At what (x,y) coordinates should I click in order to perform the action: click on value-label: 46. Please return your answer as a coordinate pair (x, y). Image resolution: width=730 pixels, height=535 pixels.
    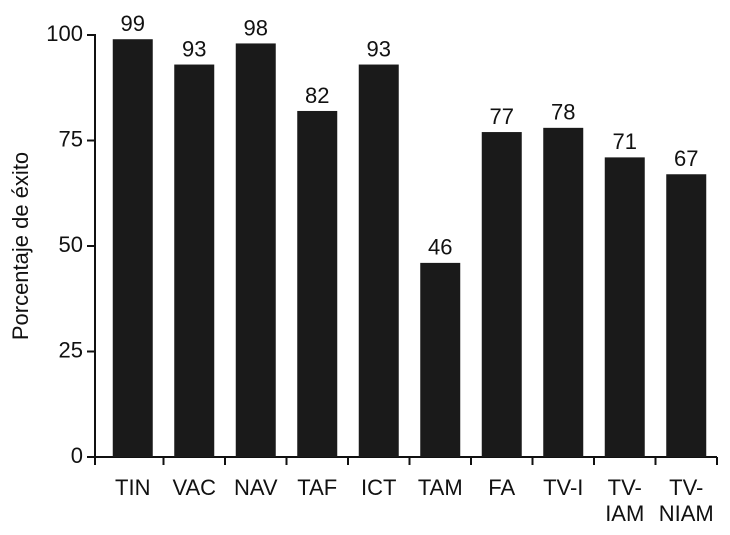
    Looking at the image, I should click on (440, 247).